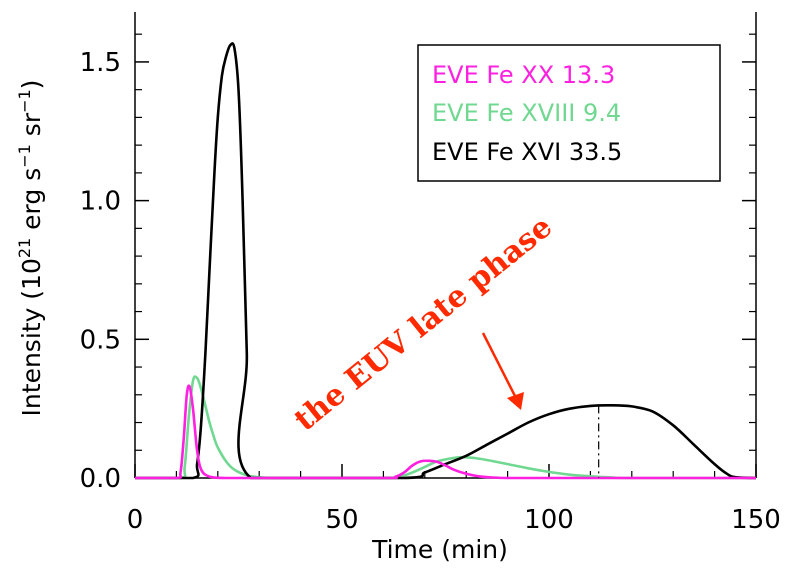  What do you see at coordinates (31, 128) in the screenshot?
I see `y-axis-label-mid2: sr` at bounding box center [31, 128].